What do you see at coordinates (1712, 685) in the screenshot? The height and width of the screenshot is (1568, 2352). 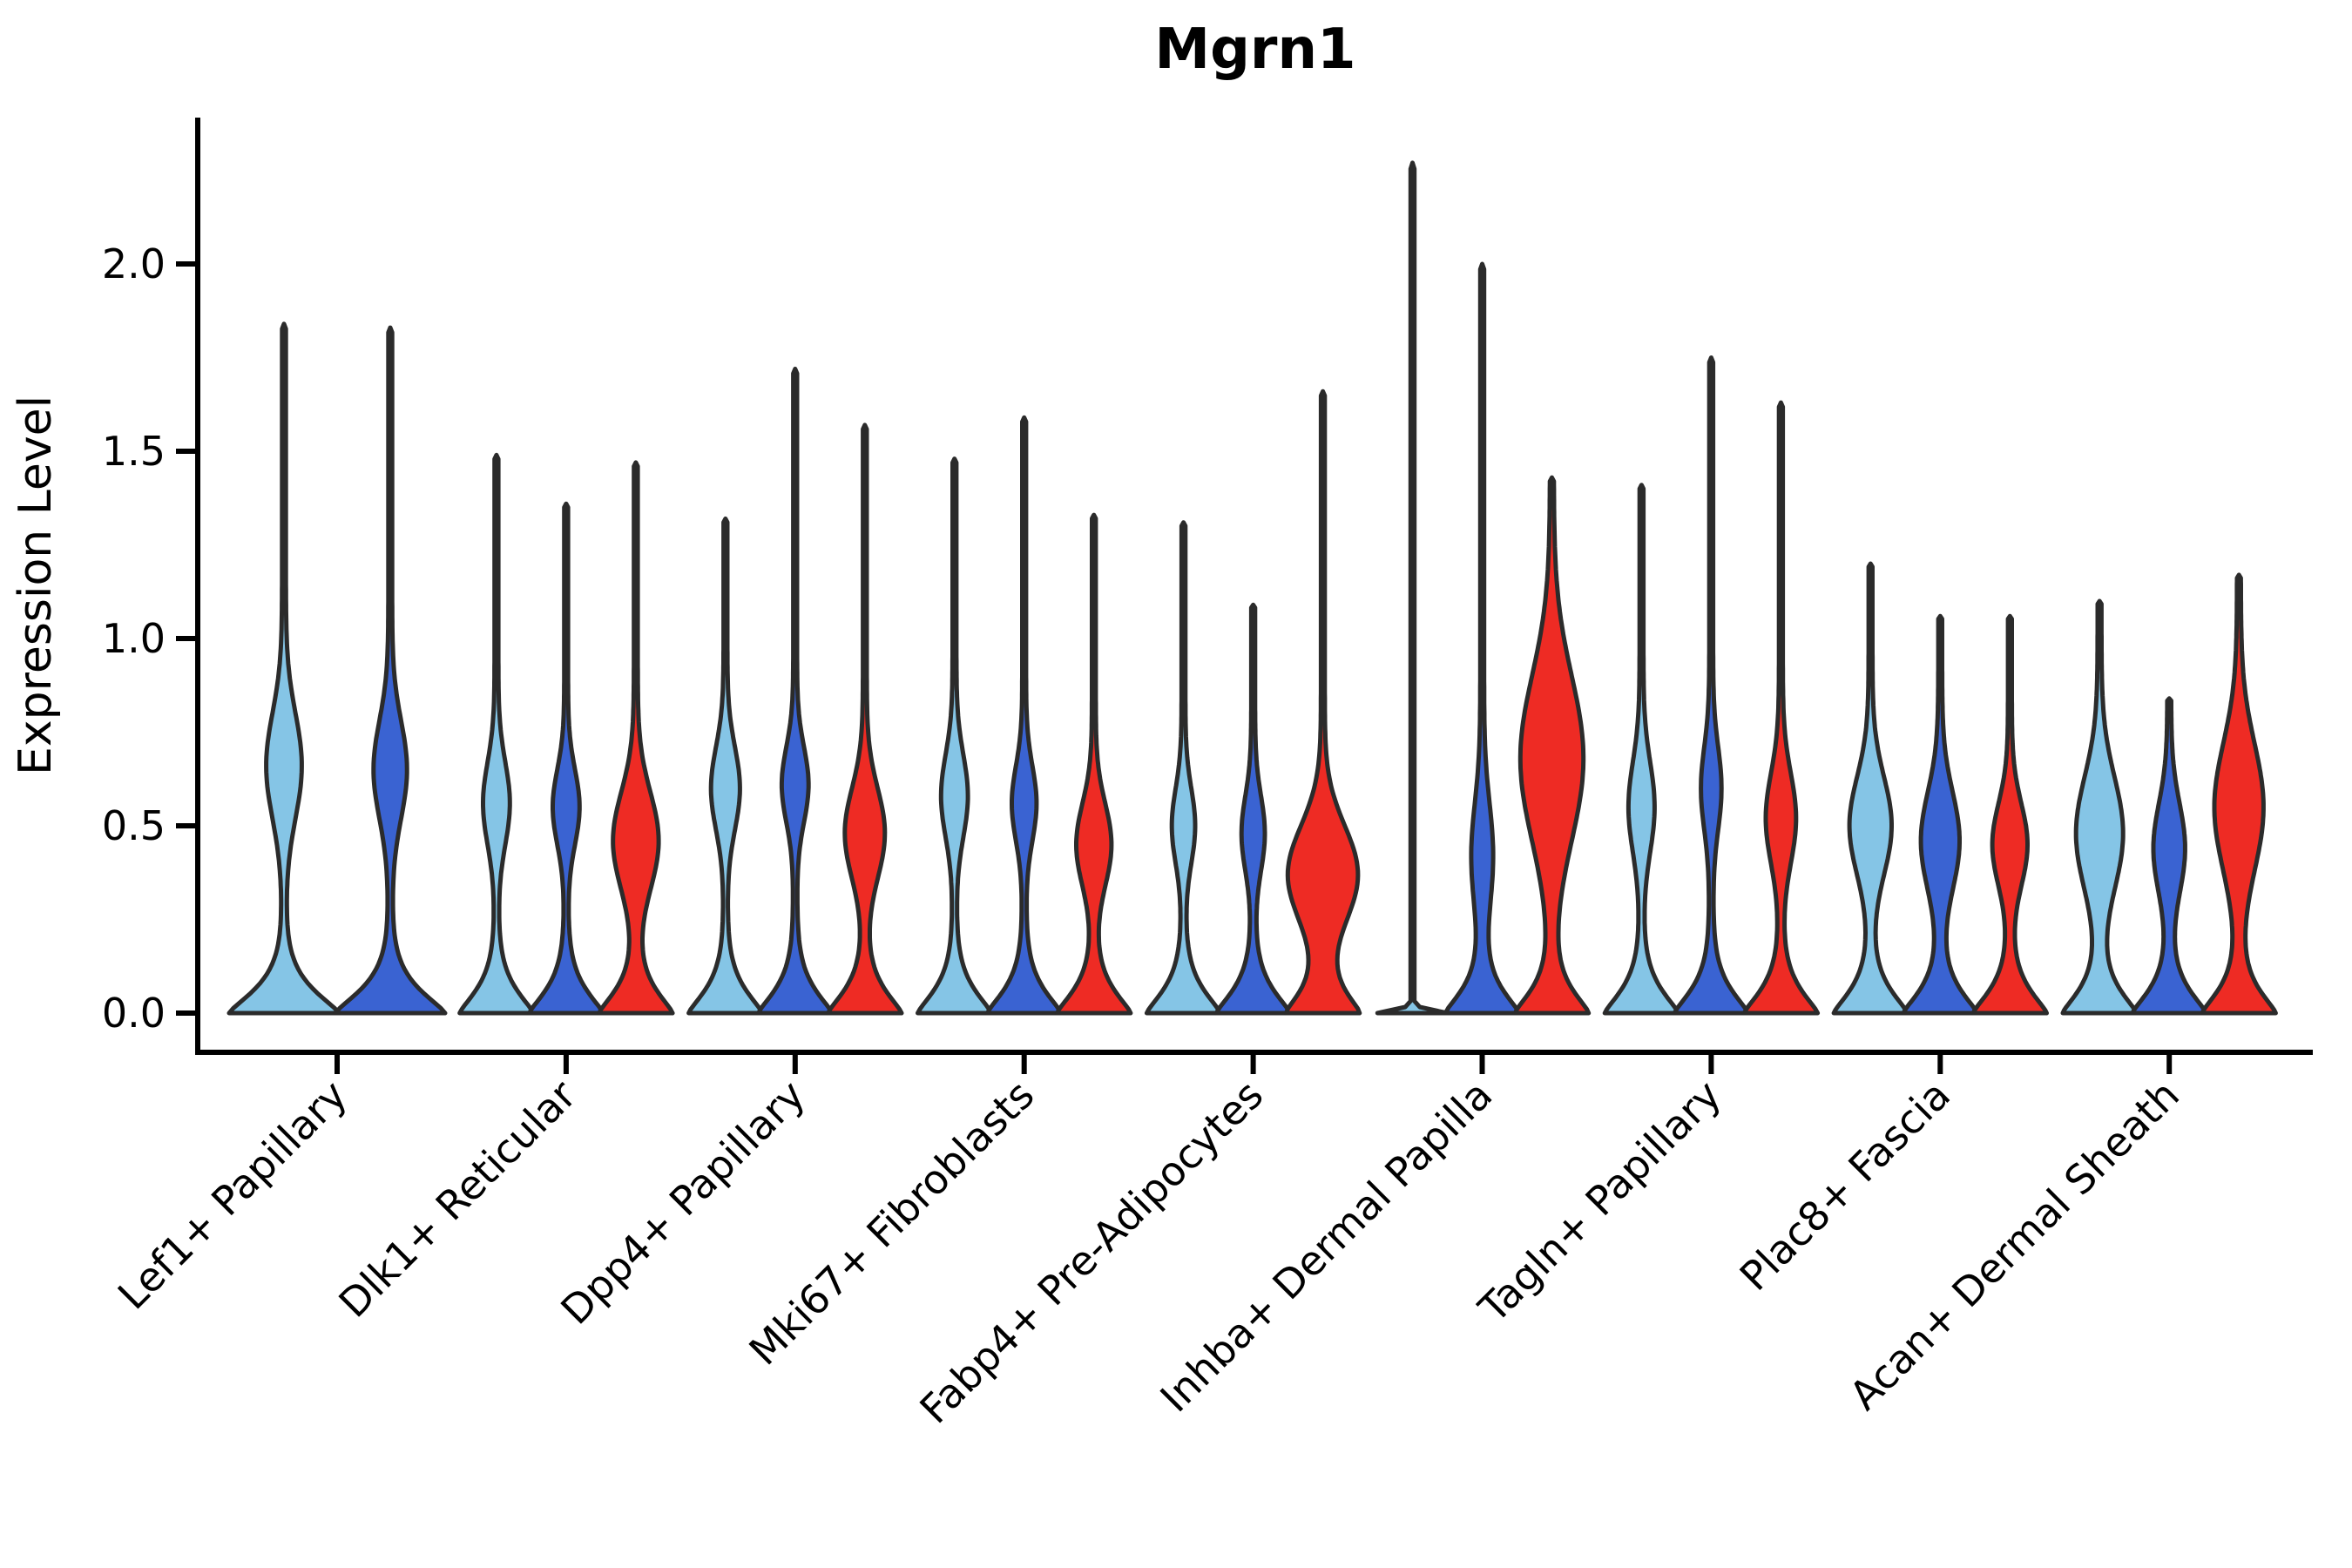 I see `violin-tagln-papillary-split-royal-blue` at bounding box center [1712, 685].